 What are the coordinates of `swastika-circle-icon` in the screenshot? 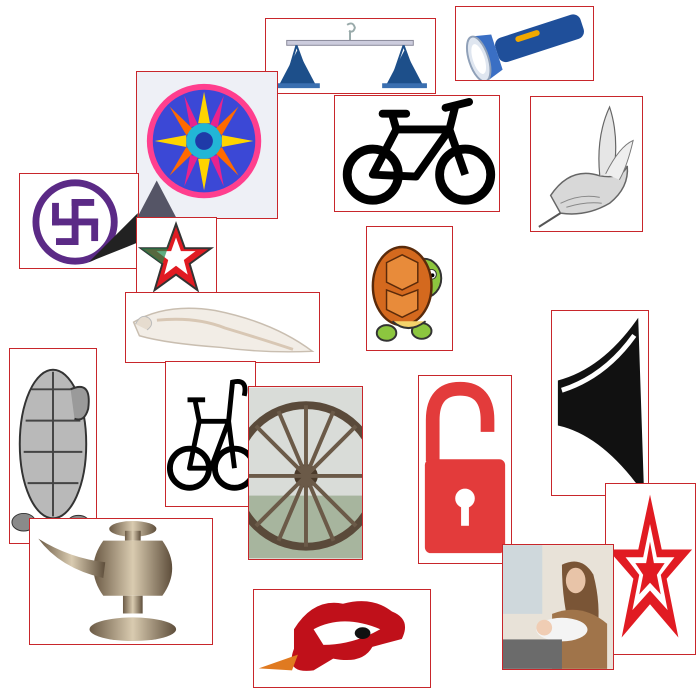 It's located at (85, 222).